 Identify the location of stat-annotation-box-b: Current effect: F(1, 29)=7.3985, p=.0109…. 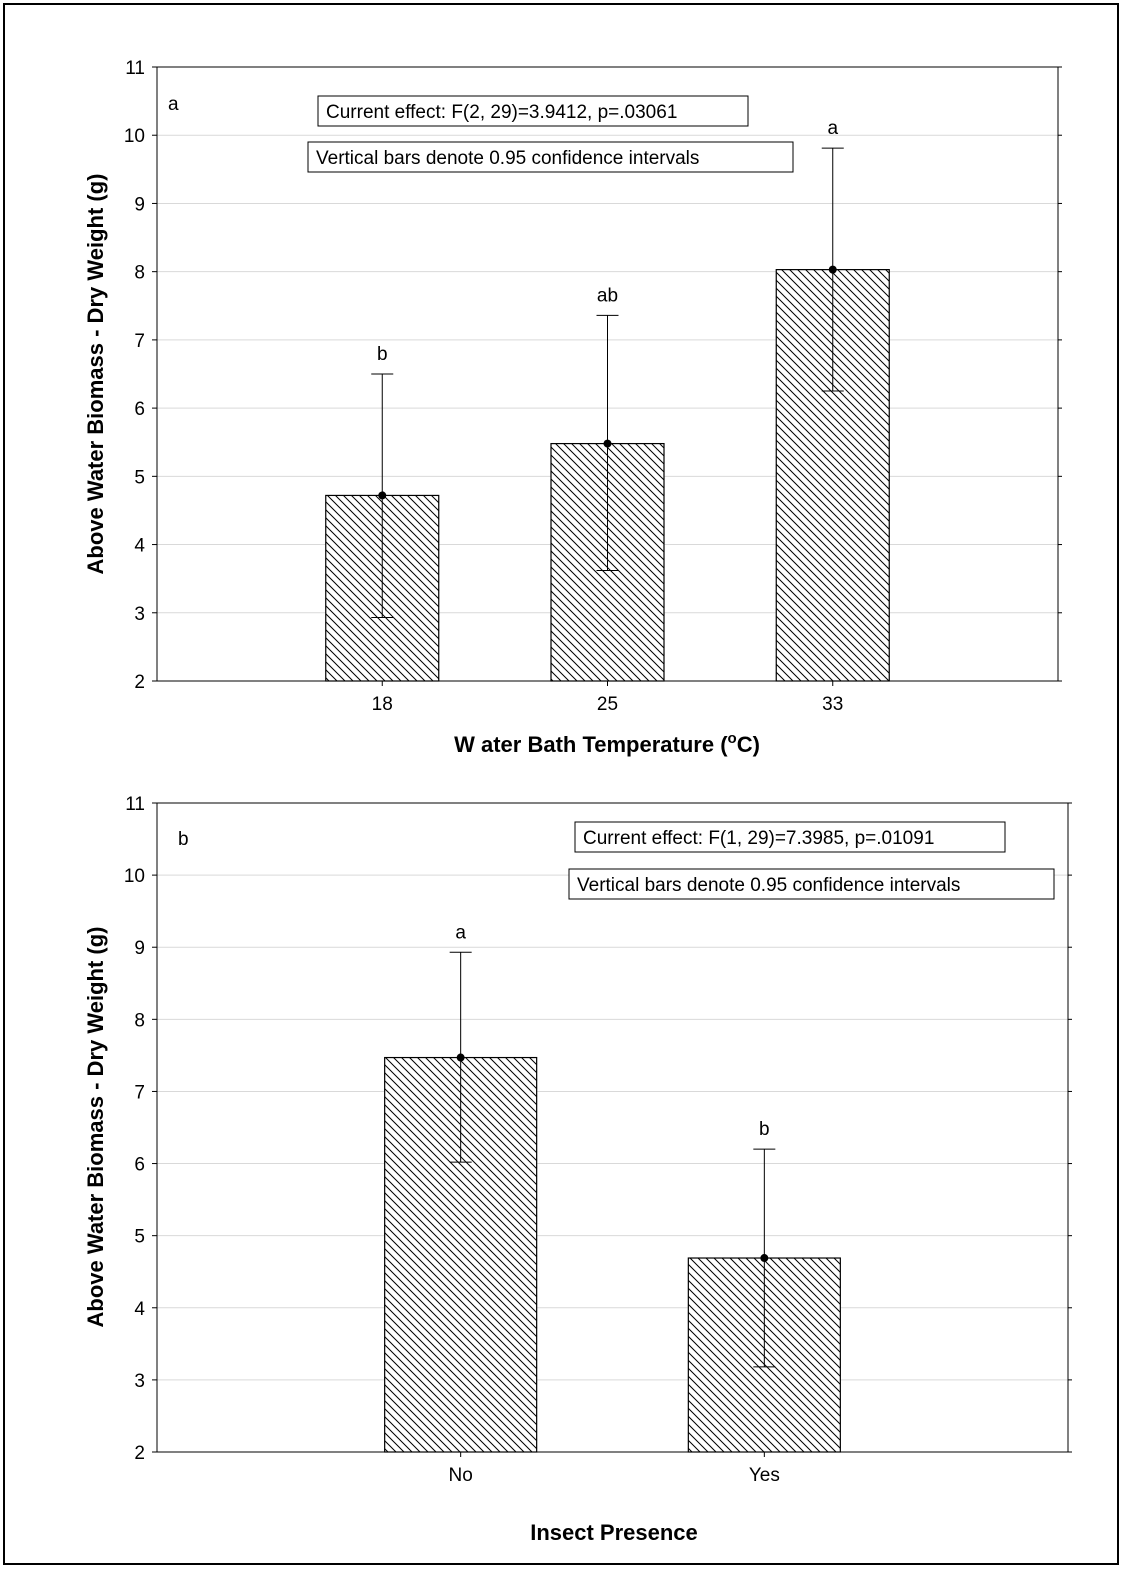
(790, 837).